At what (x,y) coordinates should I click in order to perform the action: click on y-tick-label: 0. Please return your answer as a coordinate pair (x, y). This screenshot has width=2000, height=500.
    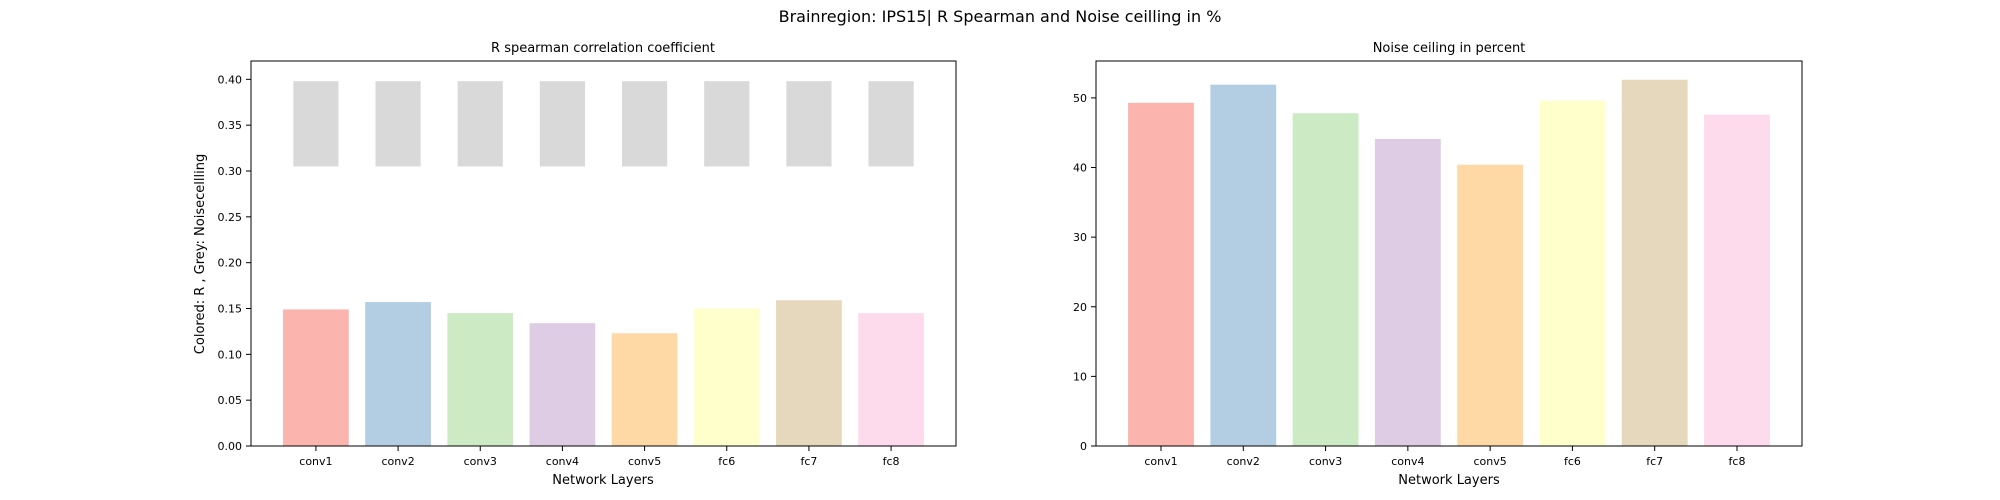
    Looking at the image, I should click on (1083, 446).